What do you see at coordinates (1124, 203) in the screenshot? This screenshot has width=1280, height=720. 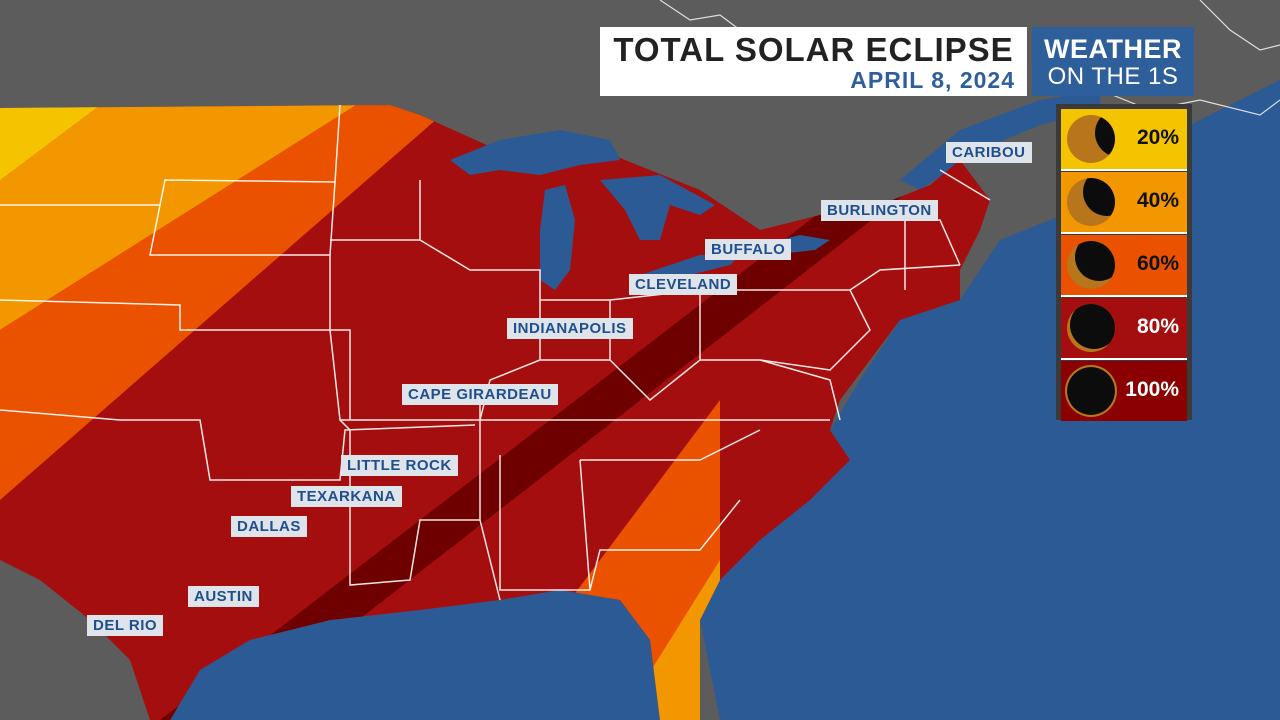 I see `legend-item: 40%` at bounding box center [1124, 203].